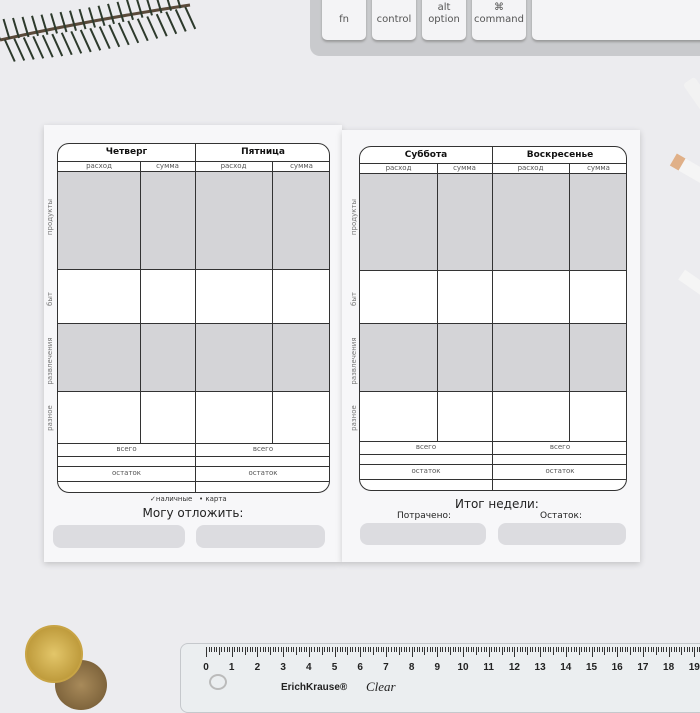 This screenshot has width=700, height=713. Describe the element at coordinates (344, 20) in the screenshot. I see `key-fn: fn` at that location.